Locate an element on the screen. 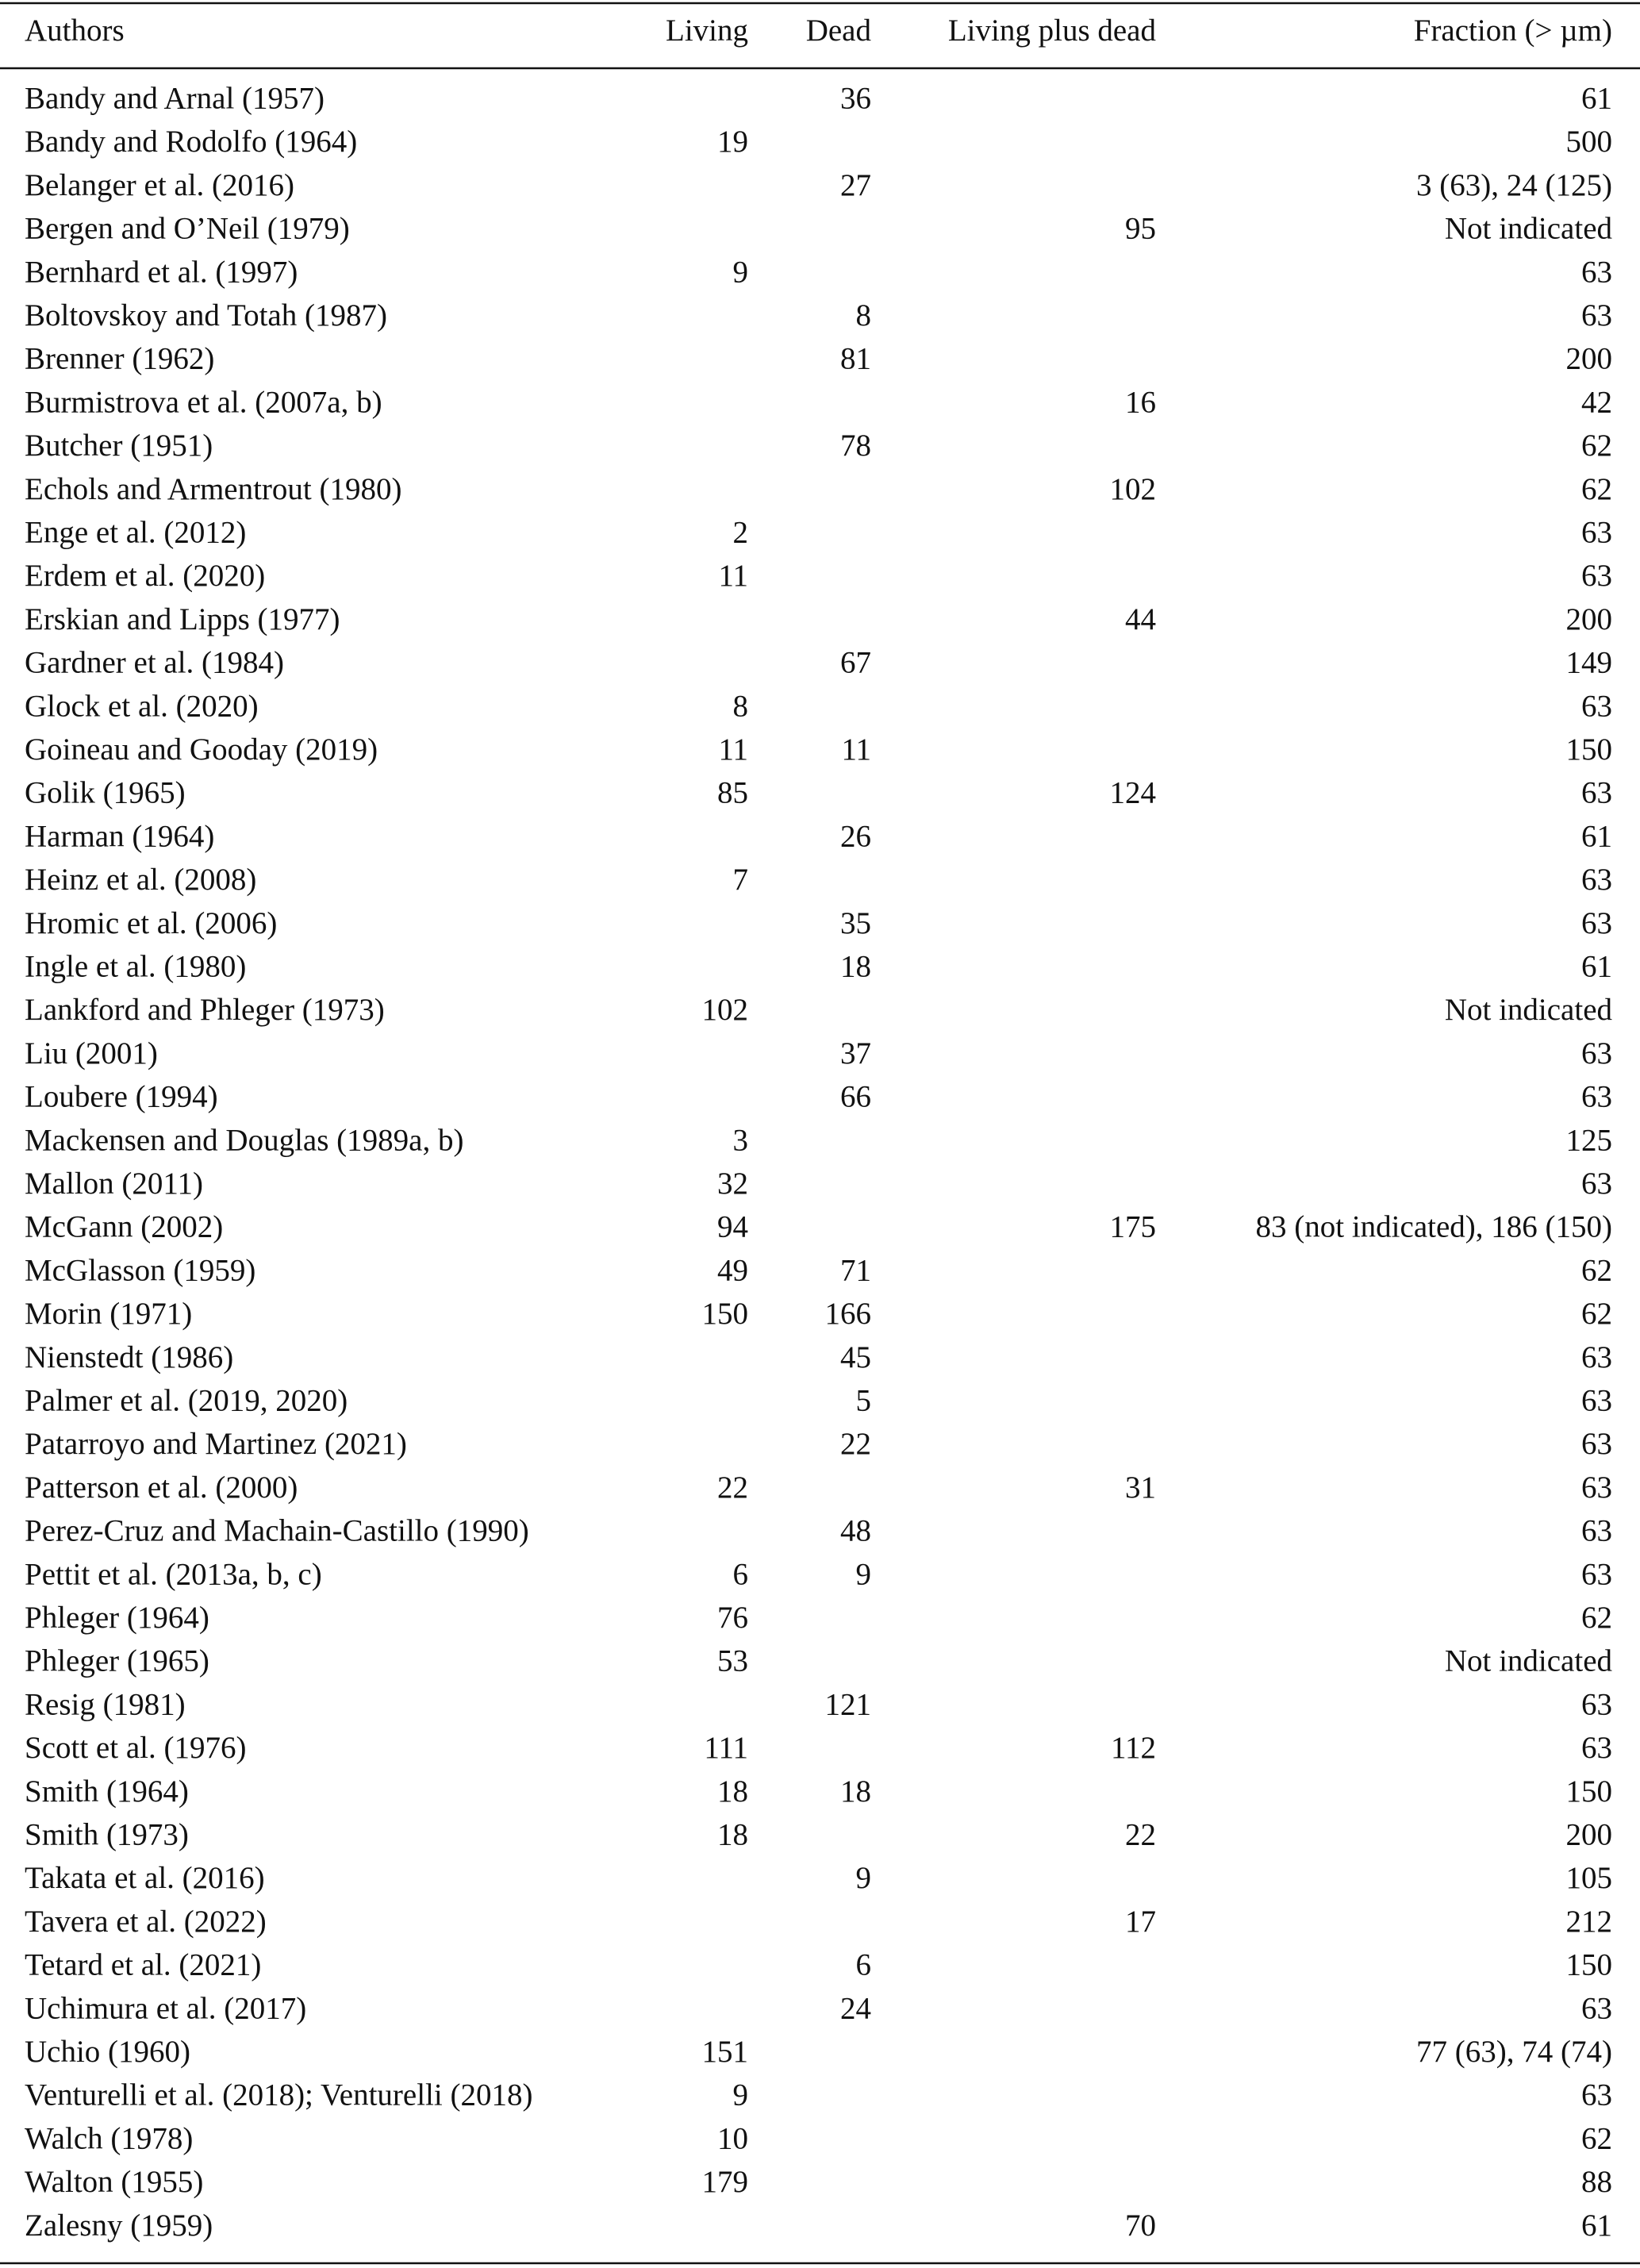 The width and height of the screenshot is (1640, 2268). dead-cell: 66 is located at coordinates (855, 1097).